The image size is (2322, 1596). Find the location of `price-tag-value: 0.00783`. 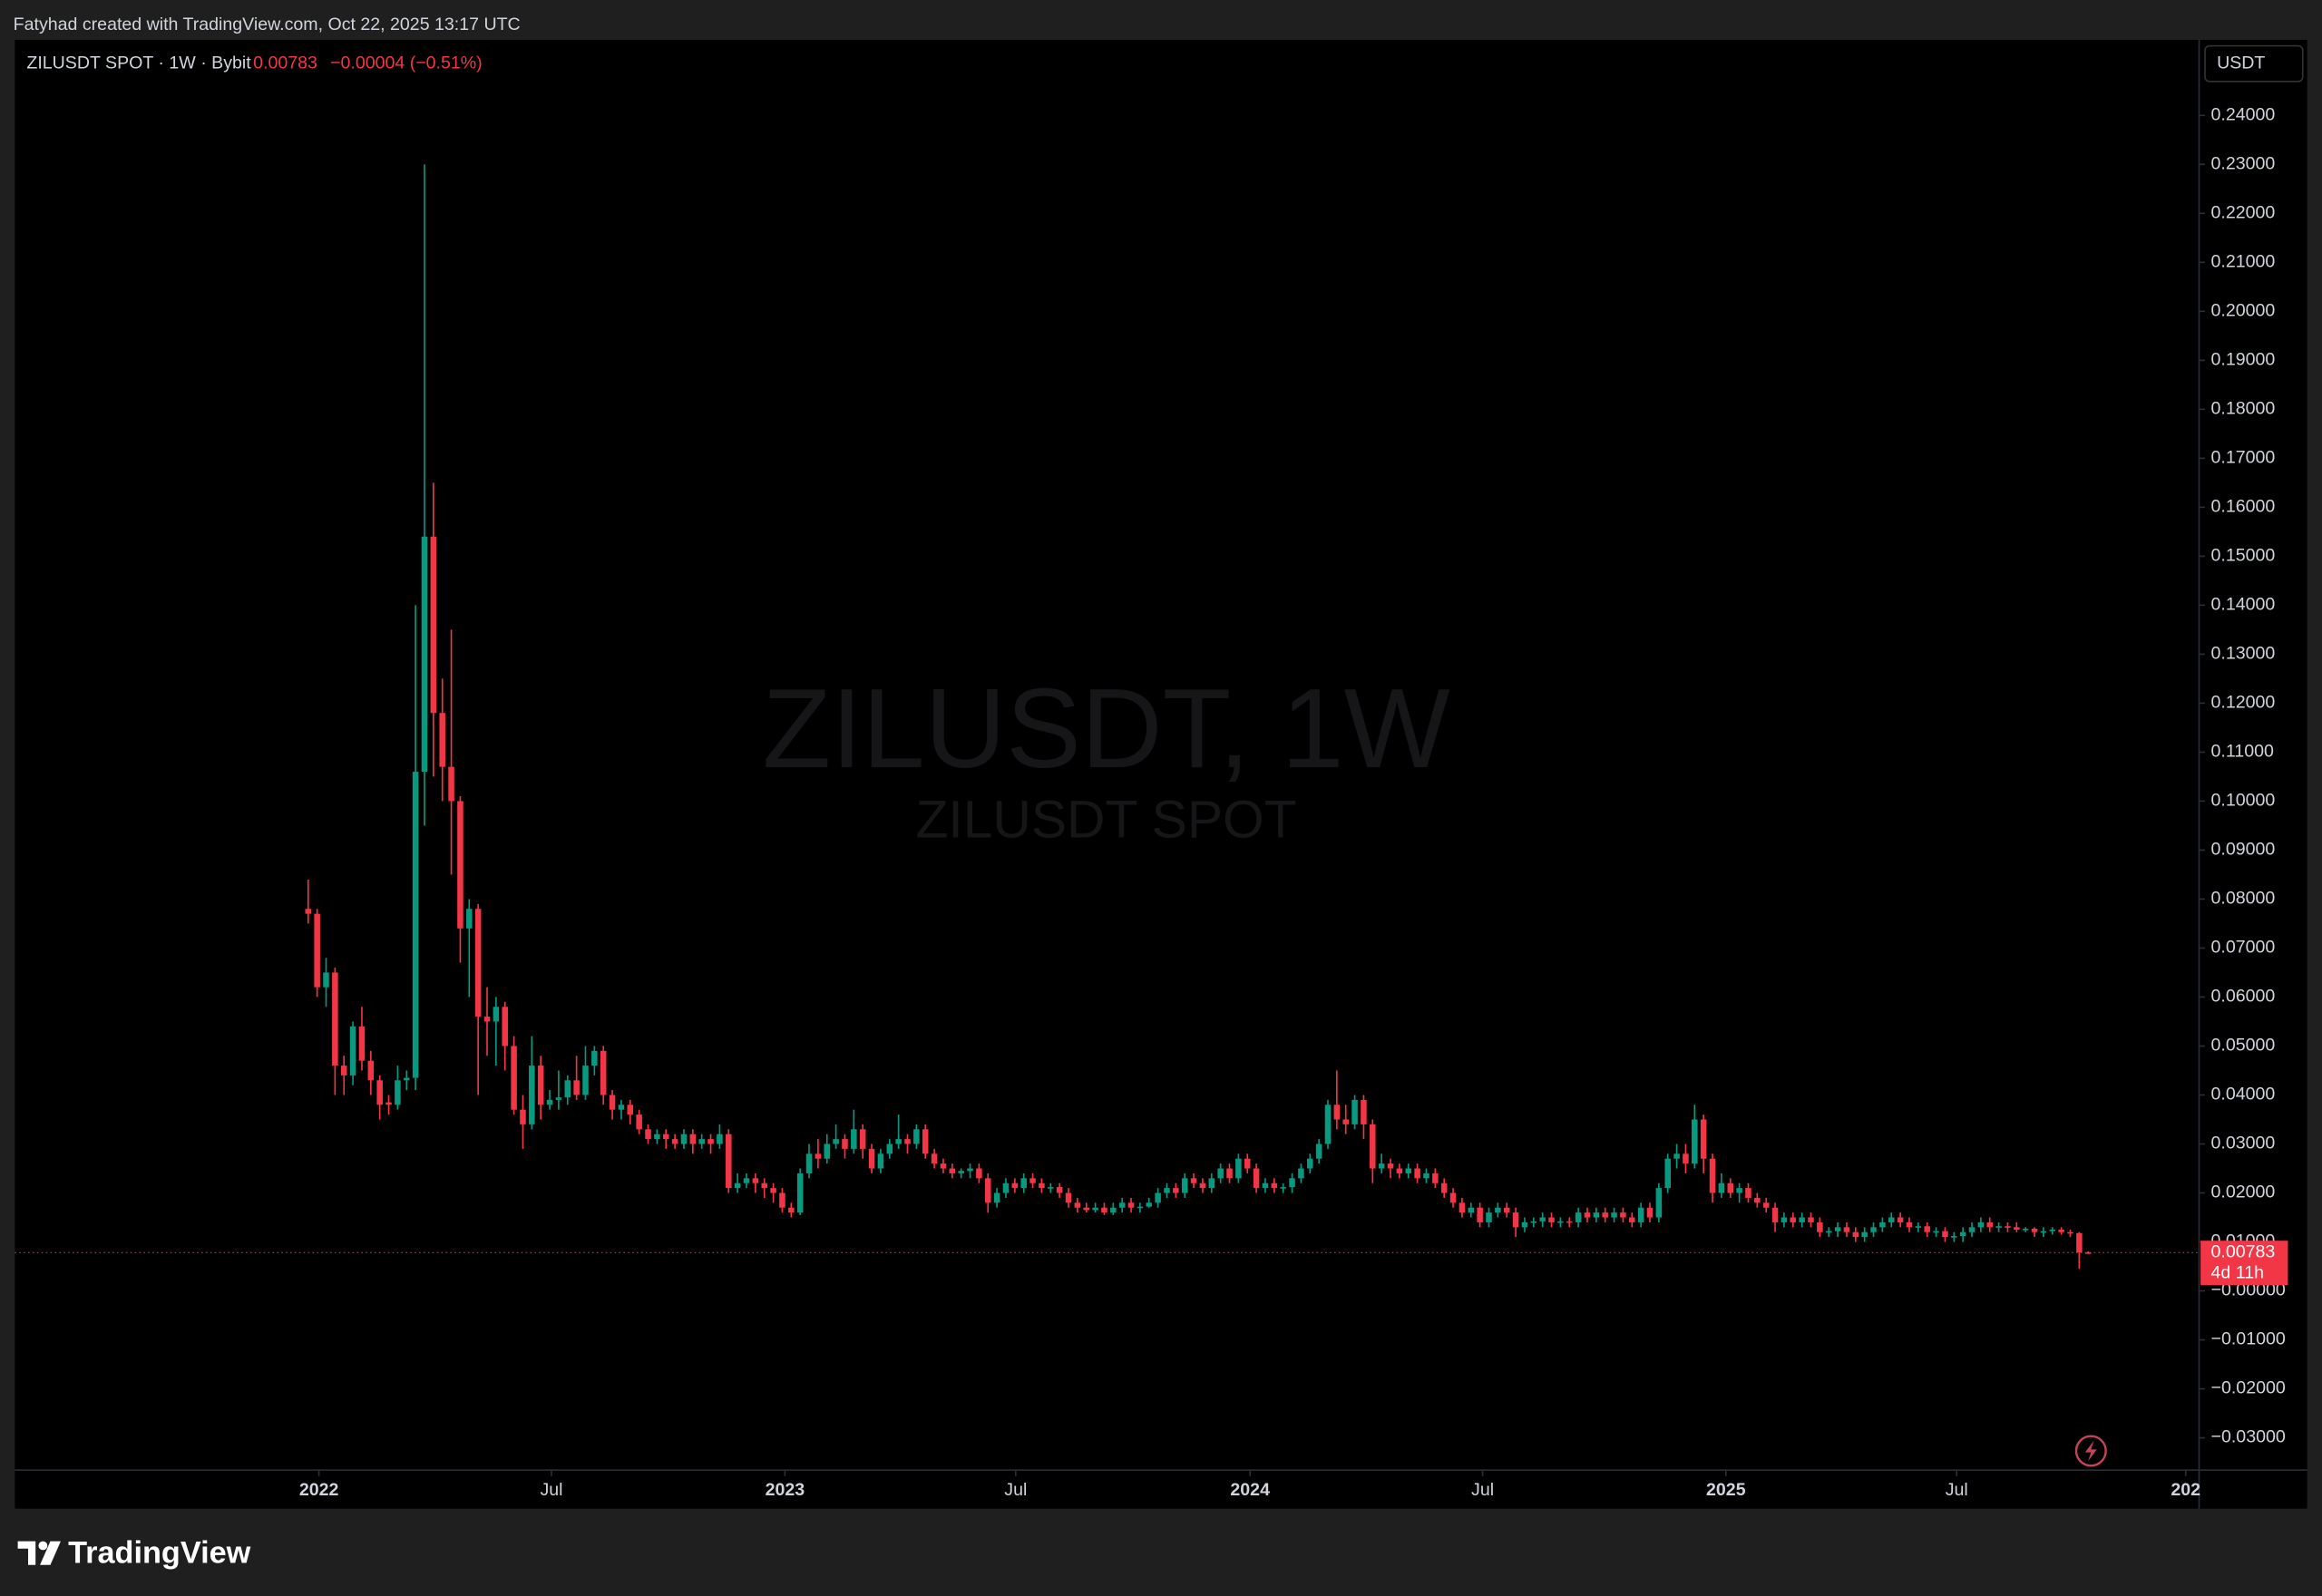

price-tag-value: 0.00783 is located at coordinates (2243, 1251).